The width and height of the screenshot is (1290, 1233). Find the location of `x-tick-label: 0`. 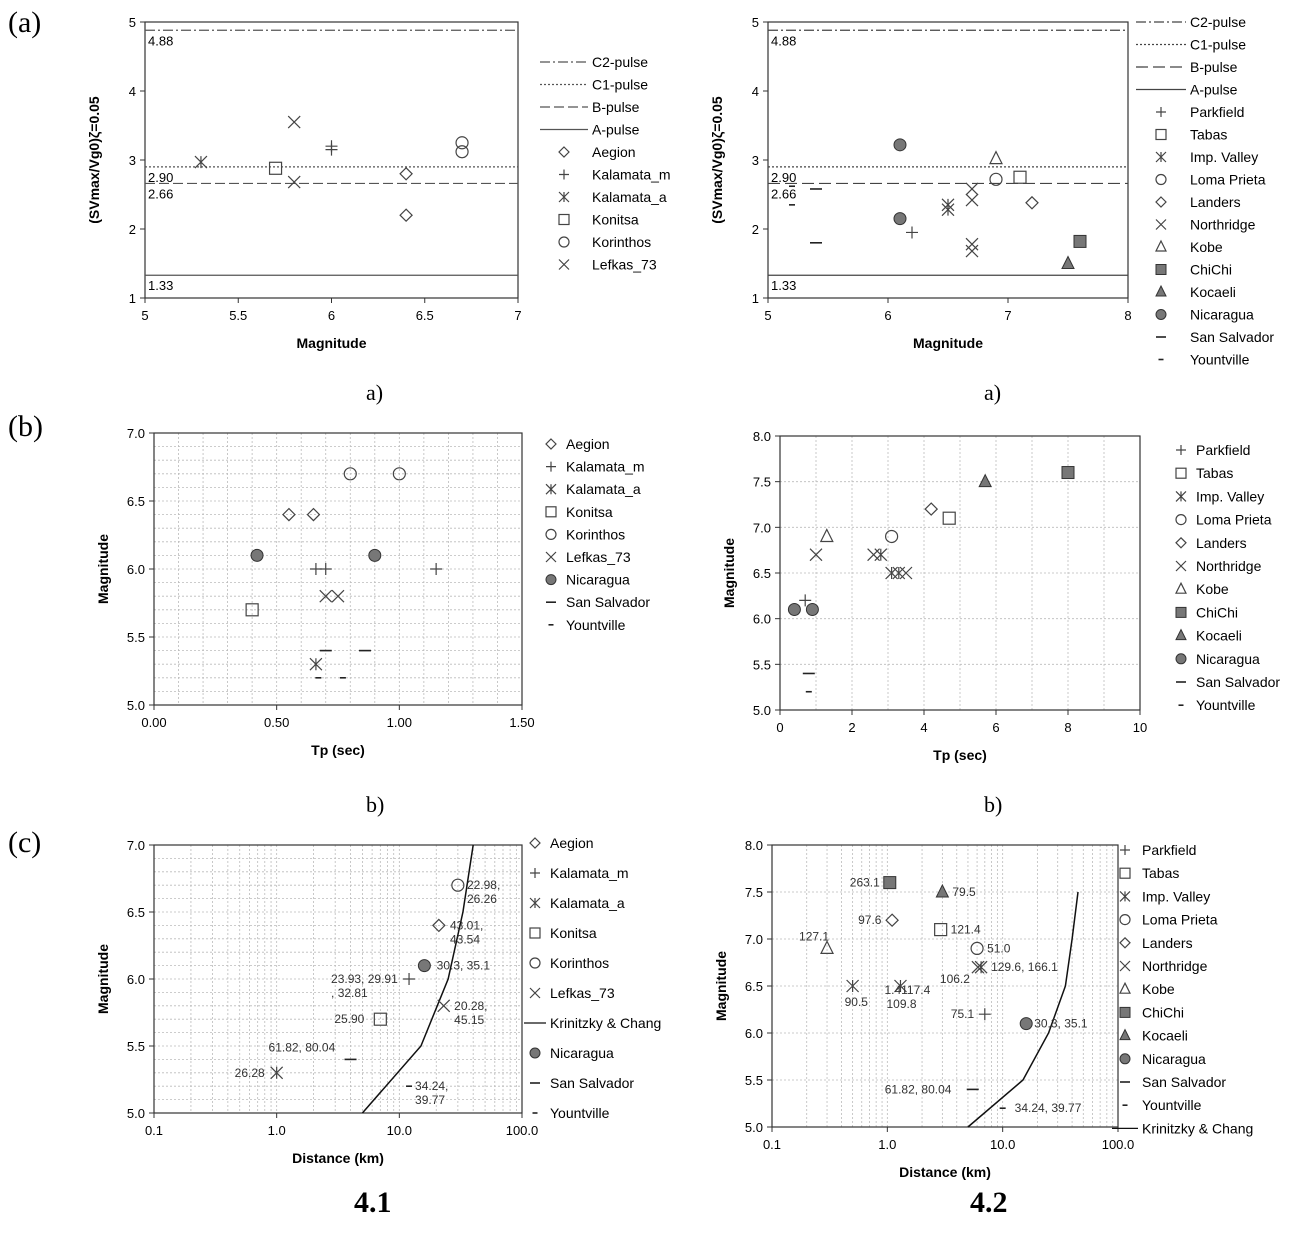

x-tick-label: 0 is located at coordinates (779, 727).